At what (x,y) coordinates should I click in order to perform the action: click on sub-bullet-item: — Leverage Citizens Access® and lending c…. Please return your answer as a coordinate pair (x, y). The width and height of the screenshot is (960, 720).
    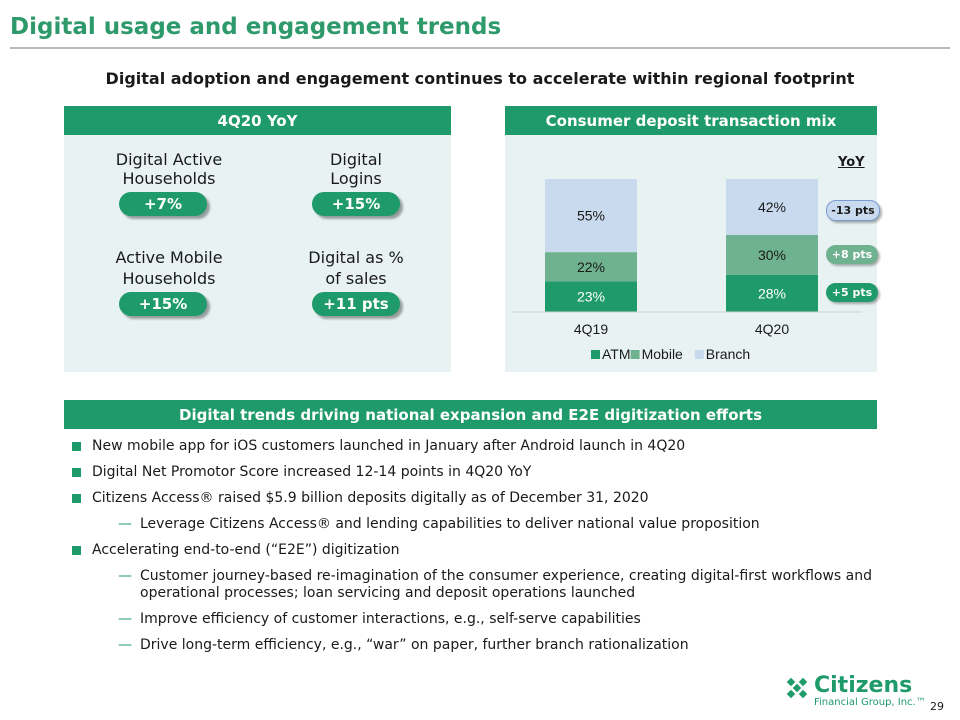
    Looking at the image, I should click on (482, 524).